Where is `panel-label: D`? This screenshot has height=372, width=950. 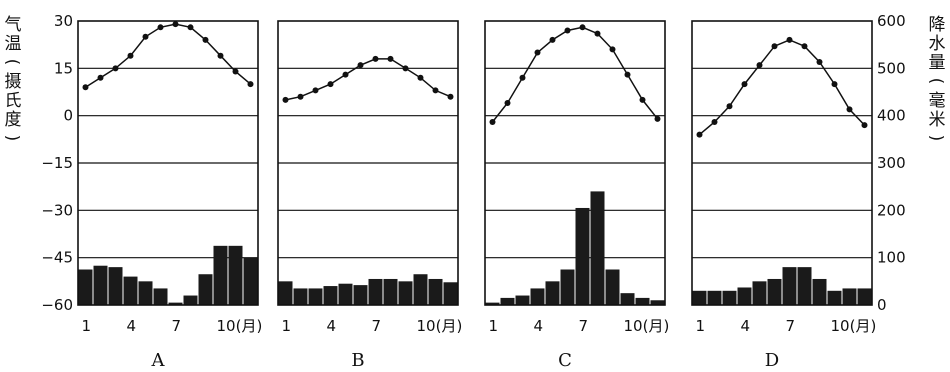
panel-label: D is located at coordinates (772, 360).